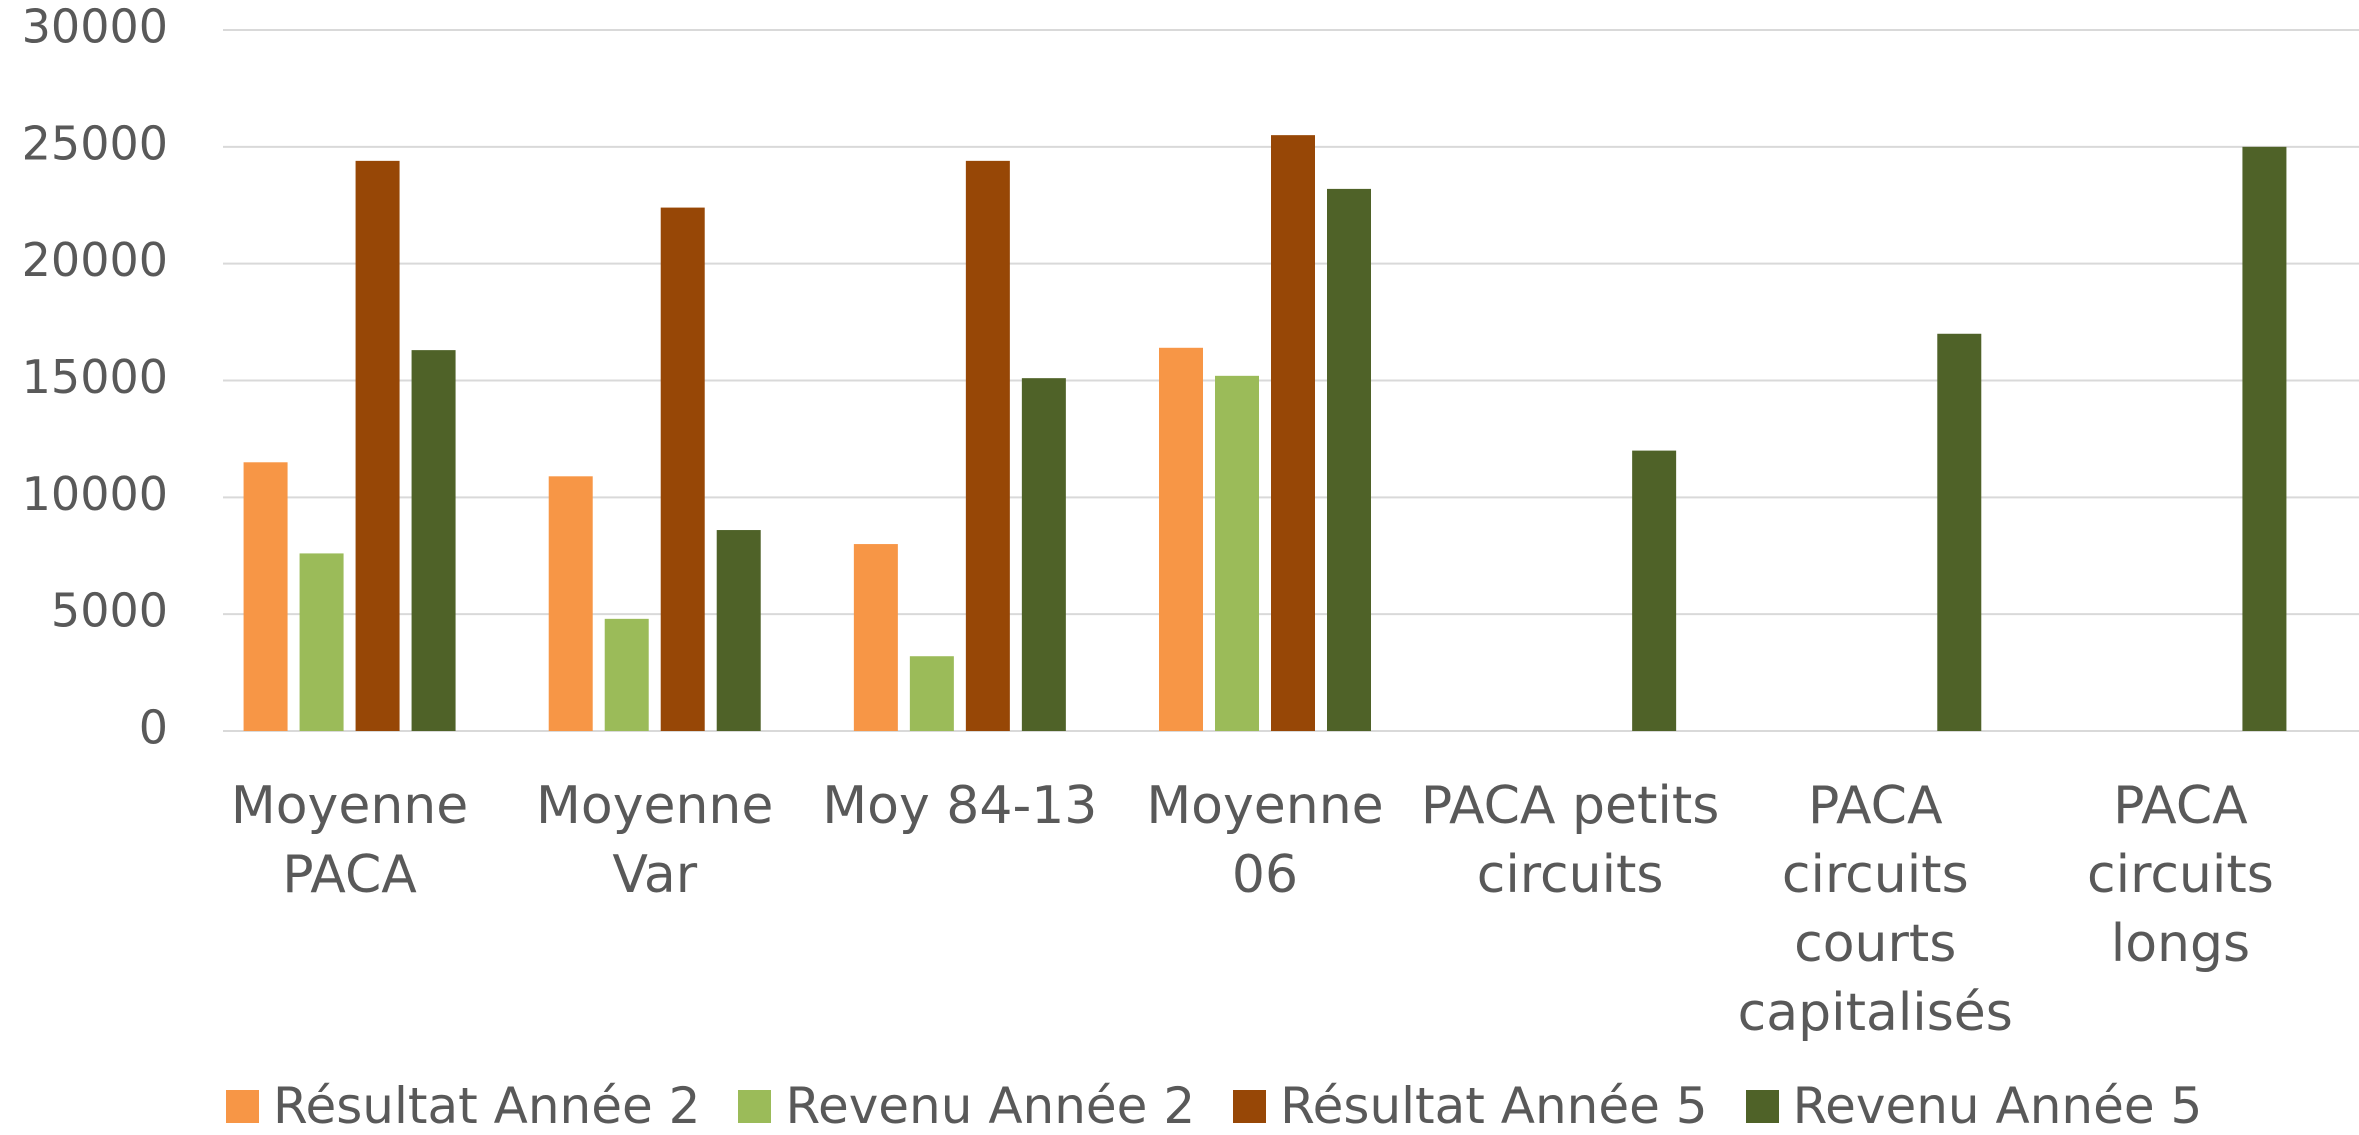 The image size is (2359, 1135). Describe the element at coordinates (990, 1106) in the screenshot. I see `legend-label: Revenu Année 2` at that location.